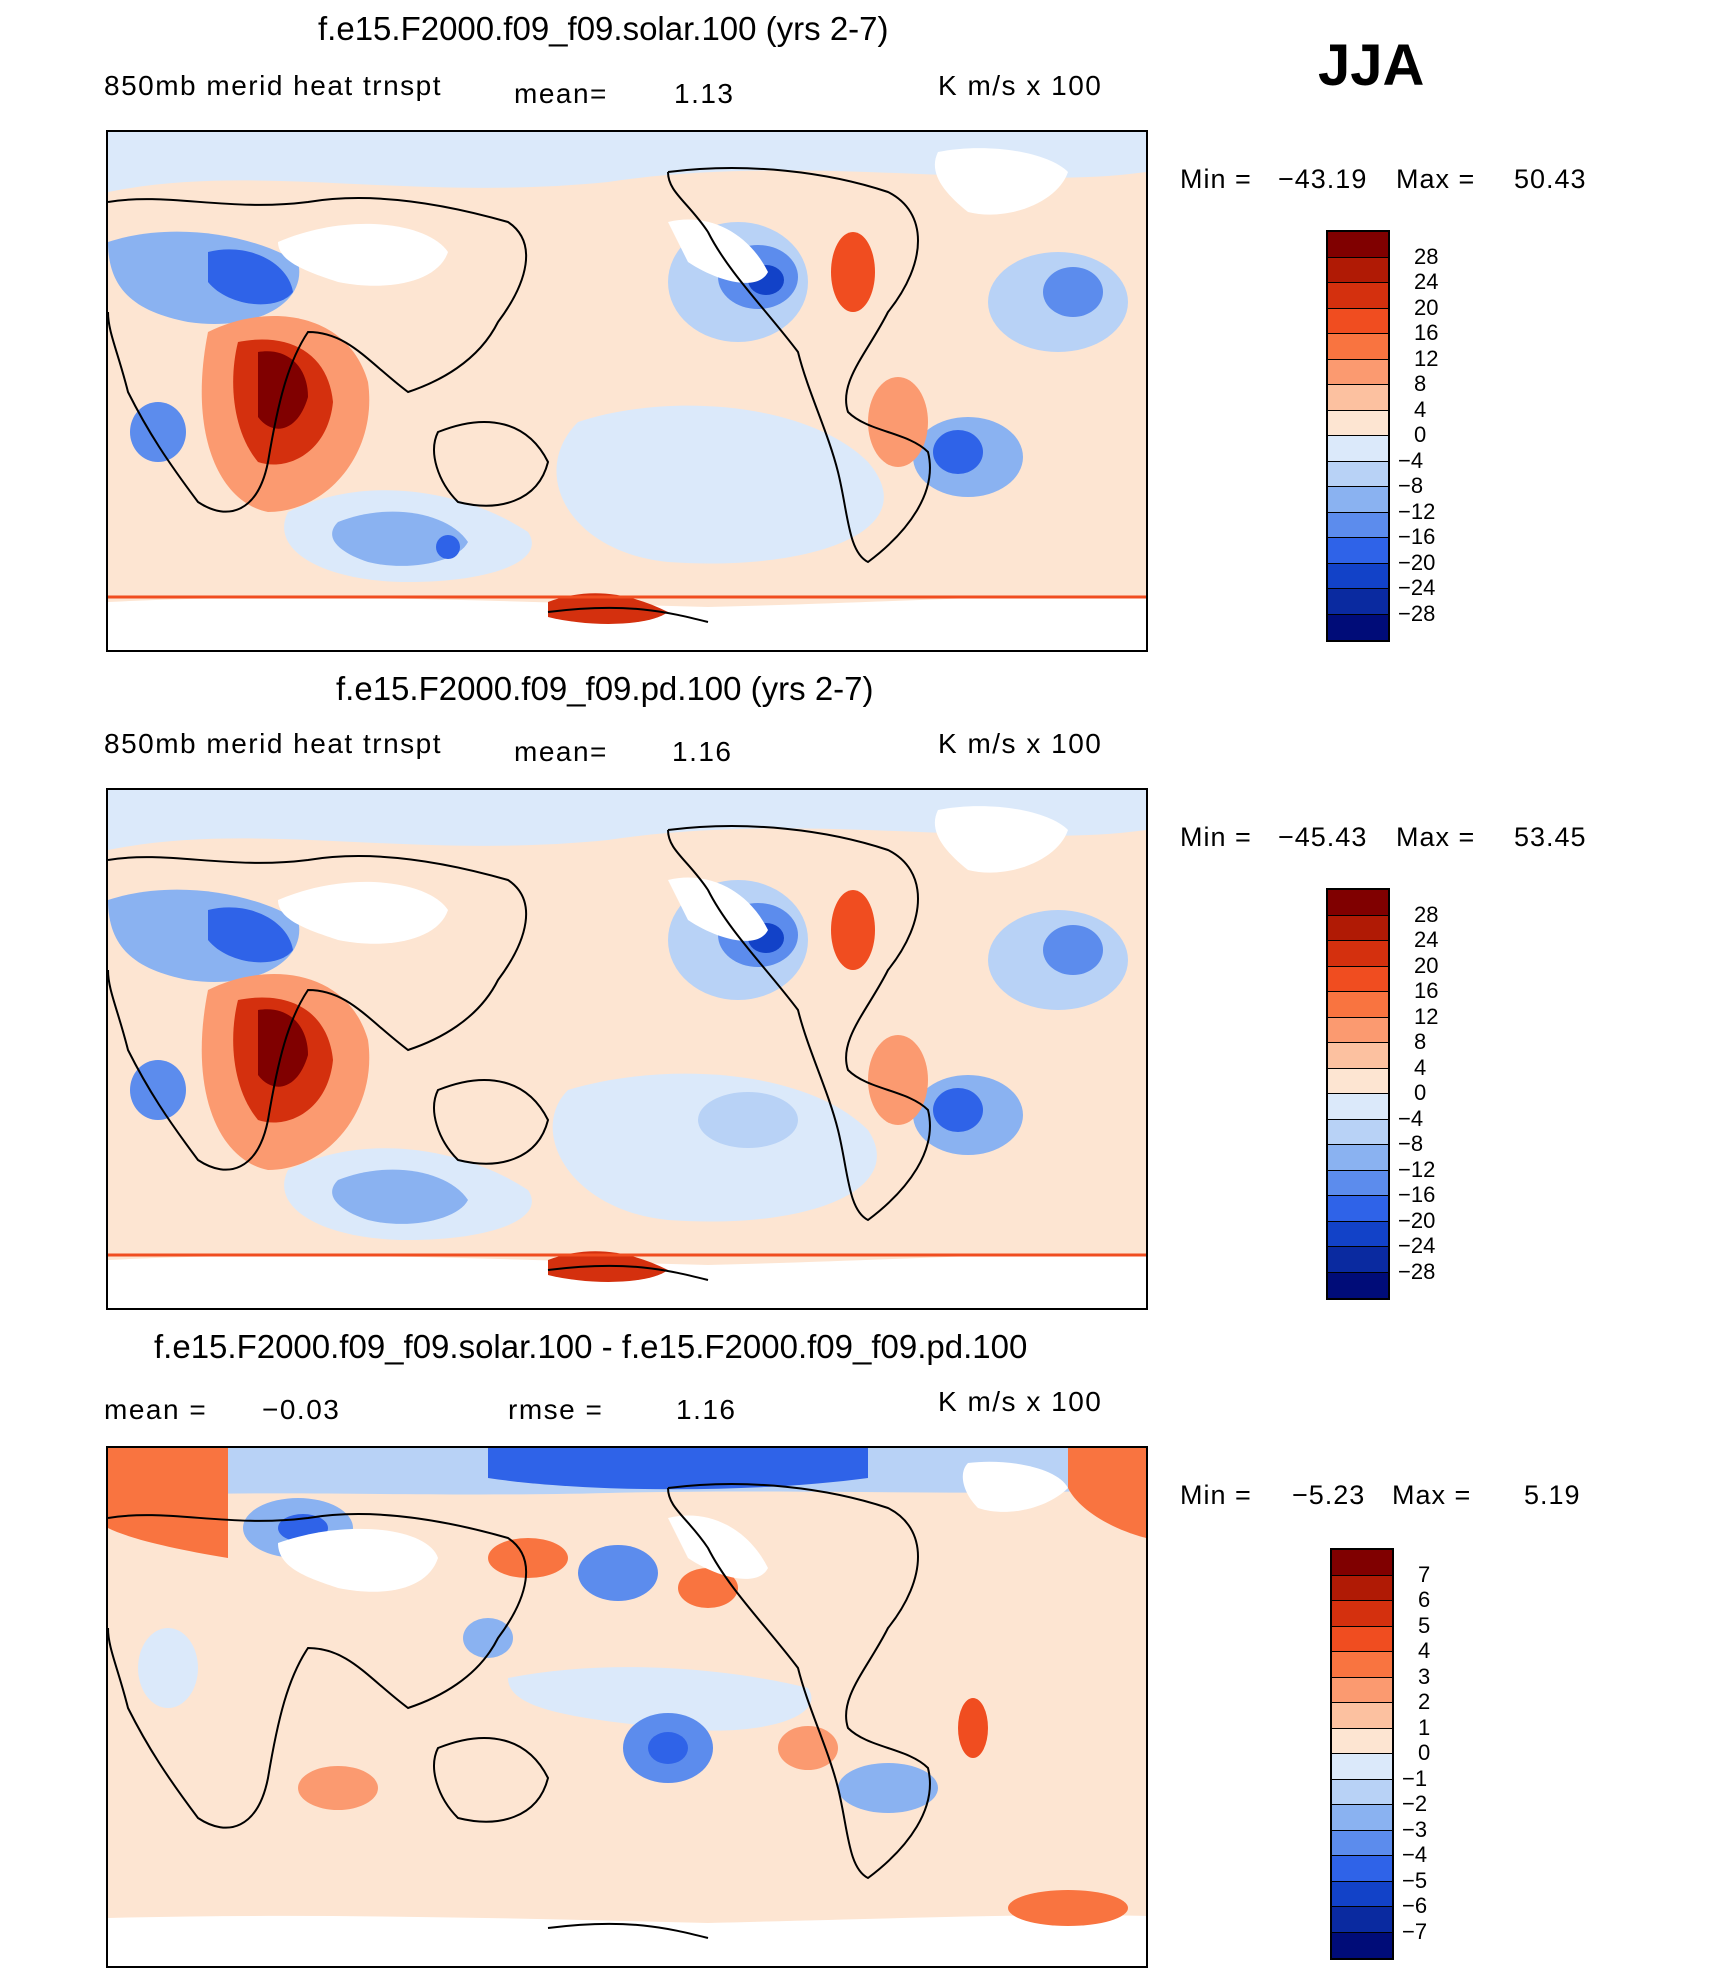  Describe the element at coordinates (491, 464) in the screenshot. I see `australia-coast` at that location.